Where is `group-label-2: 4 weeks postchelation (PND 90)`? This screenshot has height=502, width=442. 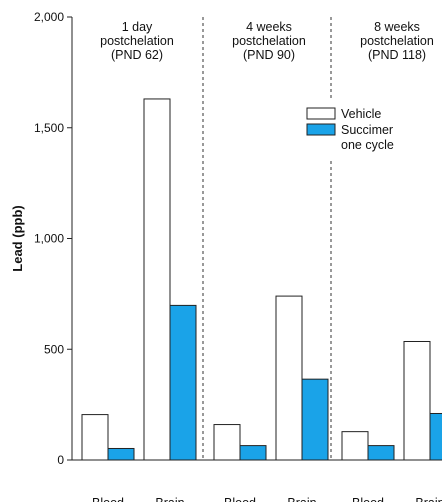 group-label-2: 4 weeks postchelation (PND 90) is located at coordinates (269, 41).